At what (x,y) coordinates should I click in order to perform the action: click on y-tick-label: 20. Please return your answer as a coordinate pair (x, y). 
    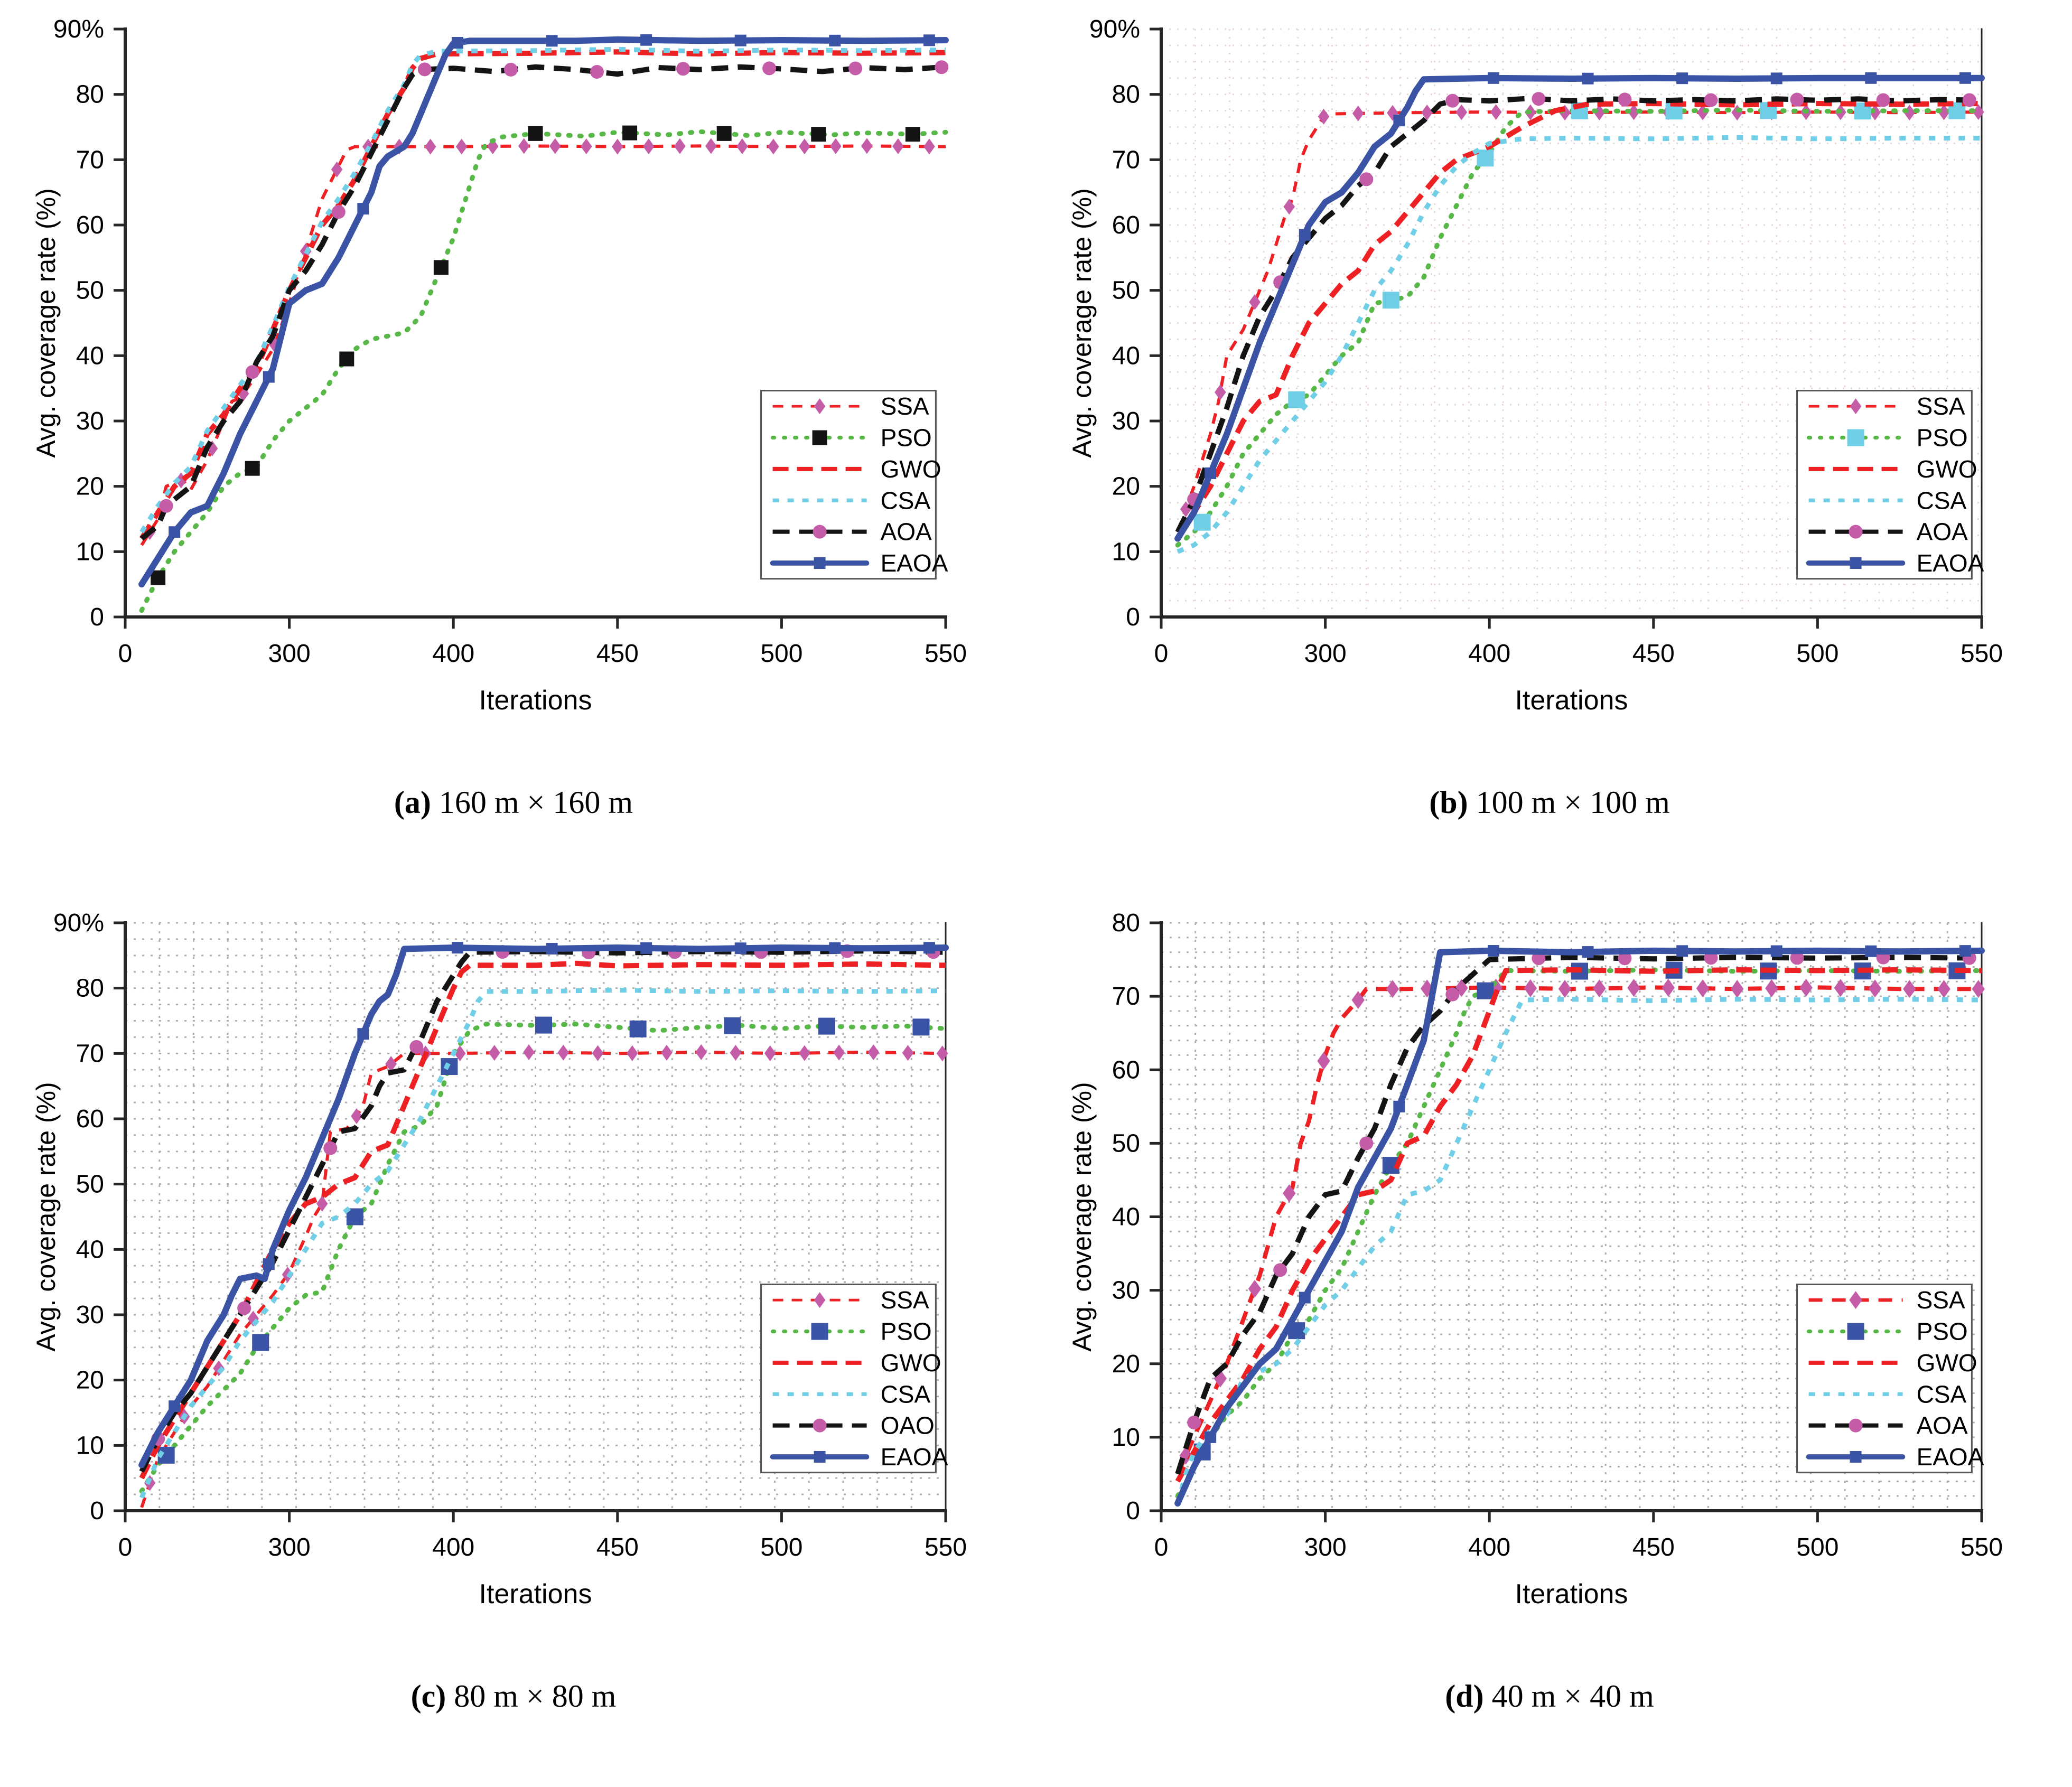
    Looking at the image, I should click on (1126, 487).